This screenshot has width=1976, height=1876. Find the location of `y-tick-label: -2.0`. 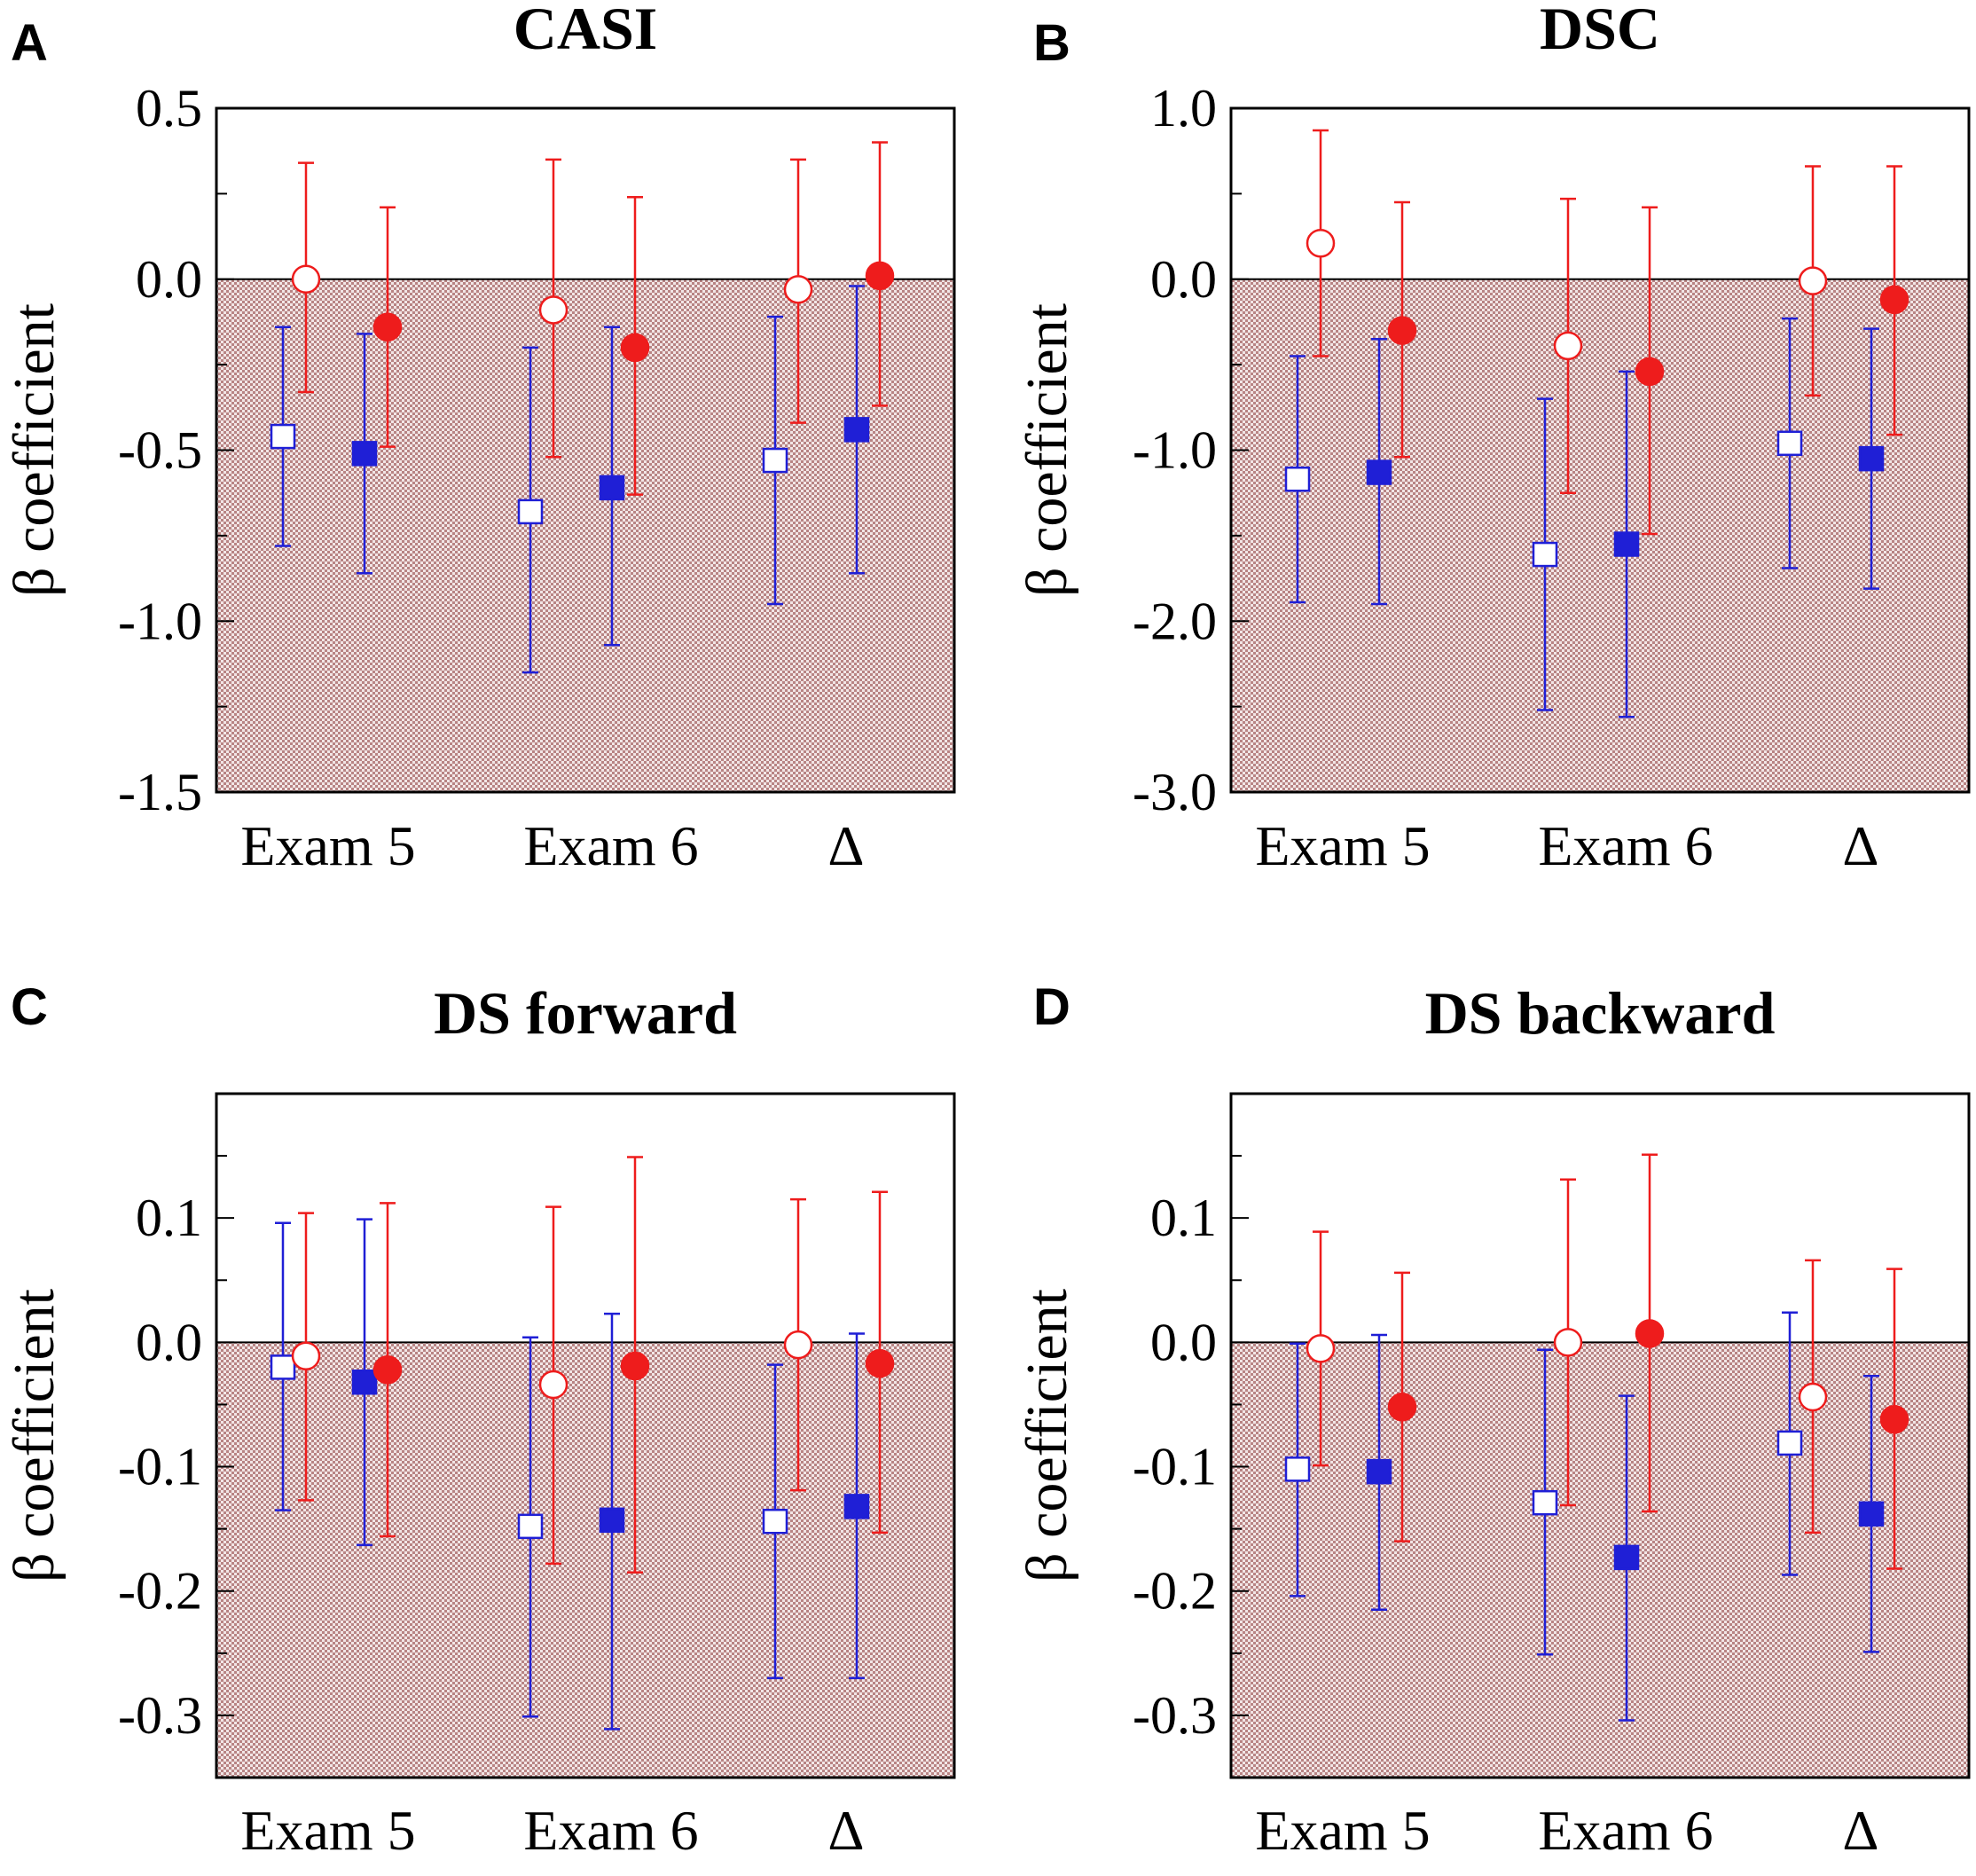

y-tick-label: -2.0 is located at coordinates (1175, 621).